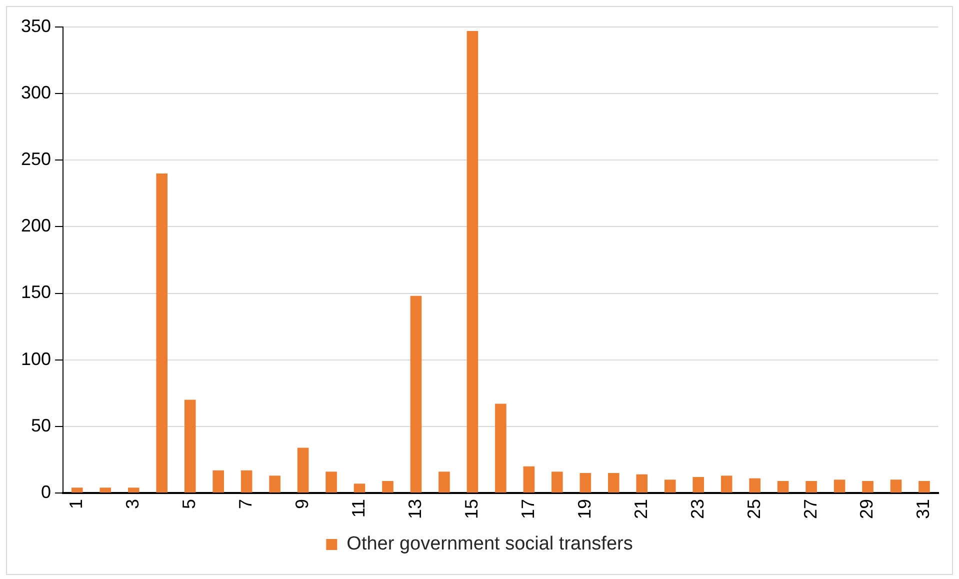 This screenshot has height=579, width=959. Describe the element at coordinates (923, 509) in the screenshot. I see `x-tick-label: 31` at that location.